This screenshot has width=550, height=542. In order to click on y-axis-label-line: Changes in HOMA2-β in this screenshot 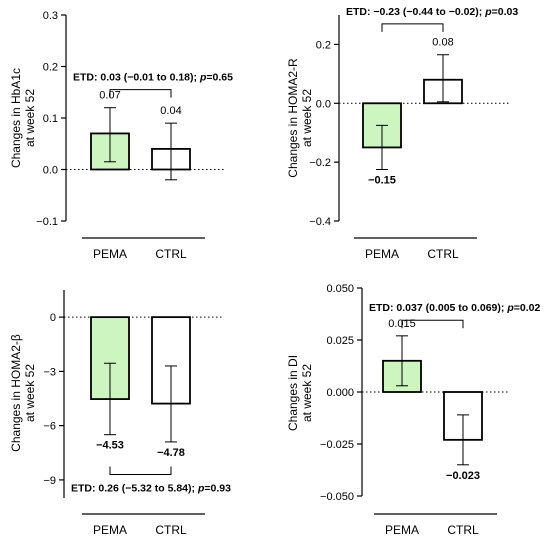, I will do `click(16, 393)`.